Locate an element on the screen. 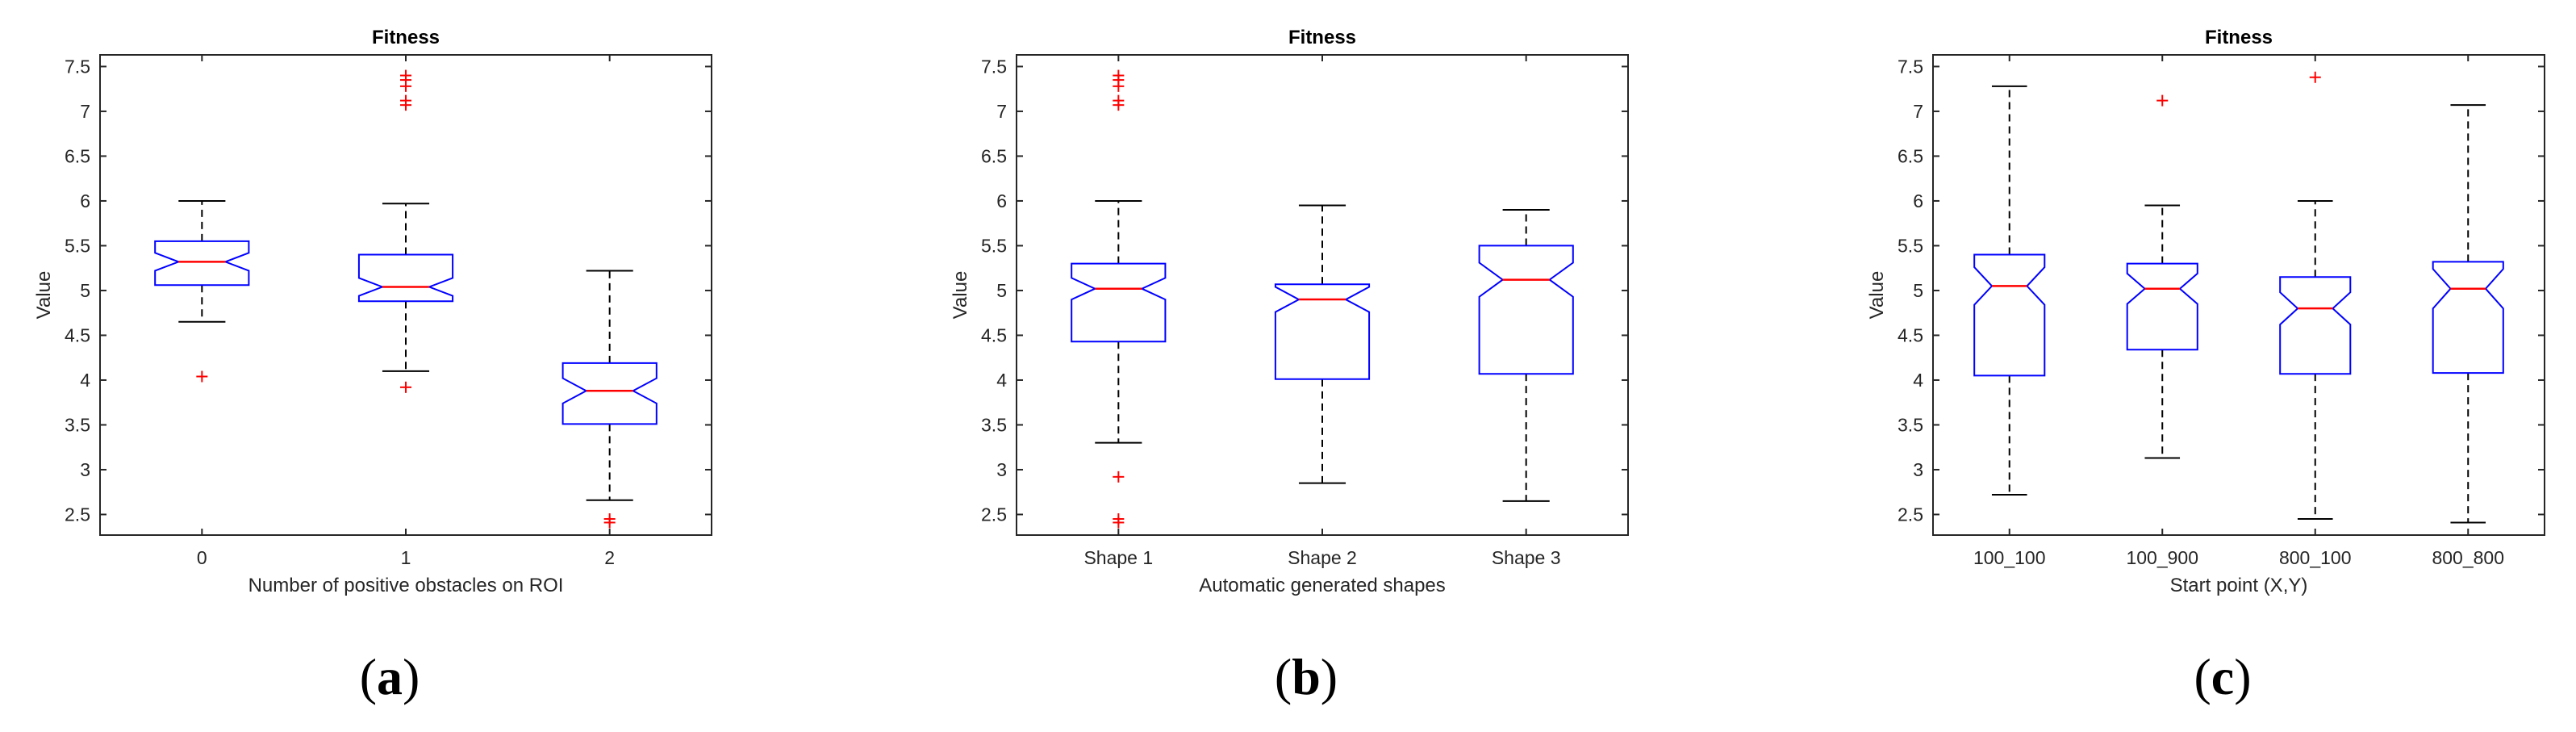 Image resolution: width=2576 pixels, height=732 pixels. tick-labels: 2.5 3 3.5 4 4.5 5 5.5 6 6.5 7 7.5 0 1 2 is located at coordinates (340, 312).